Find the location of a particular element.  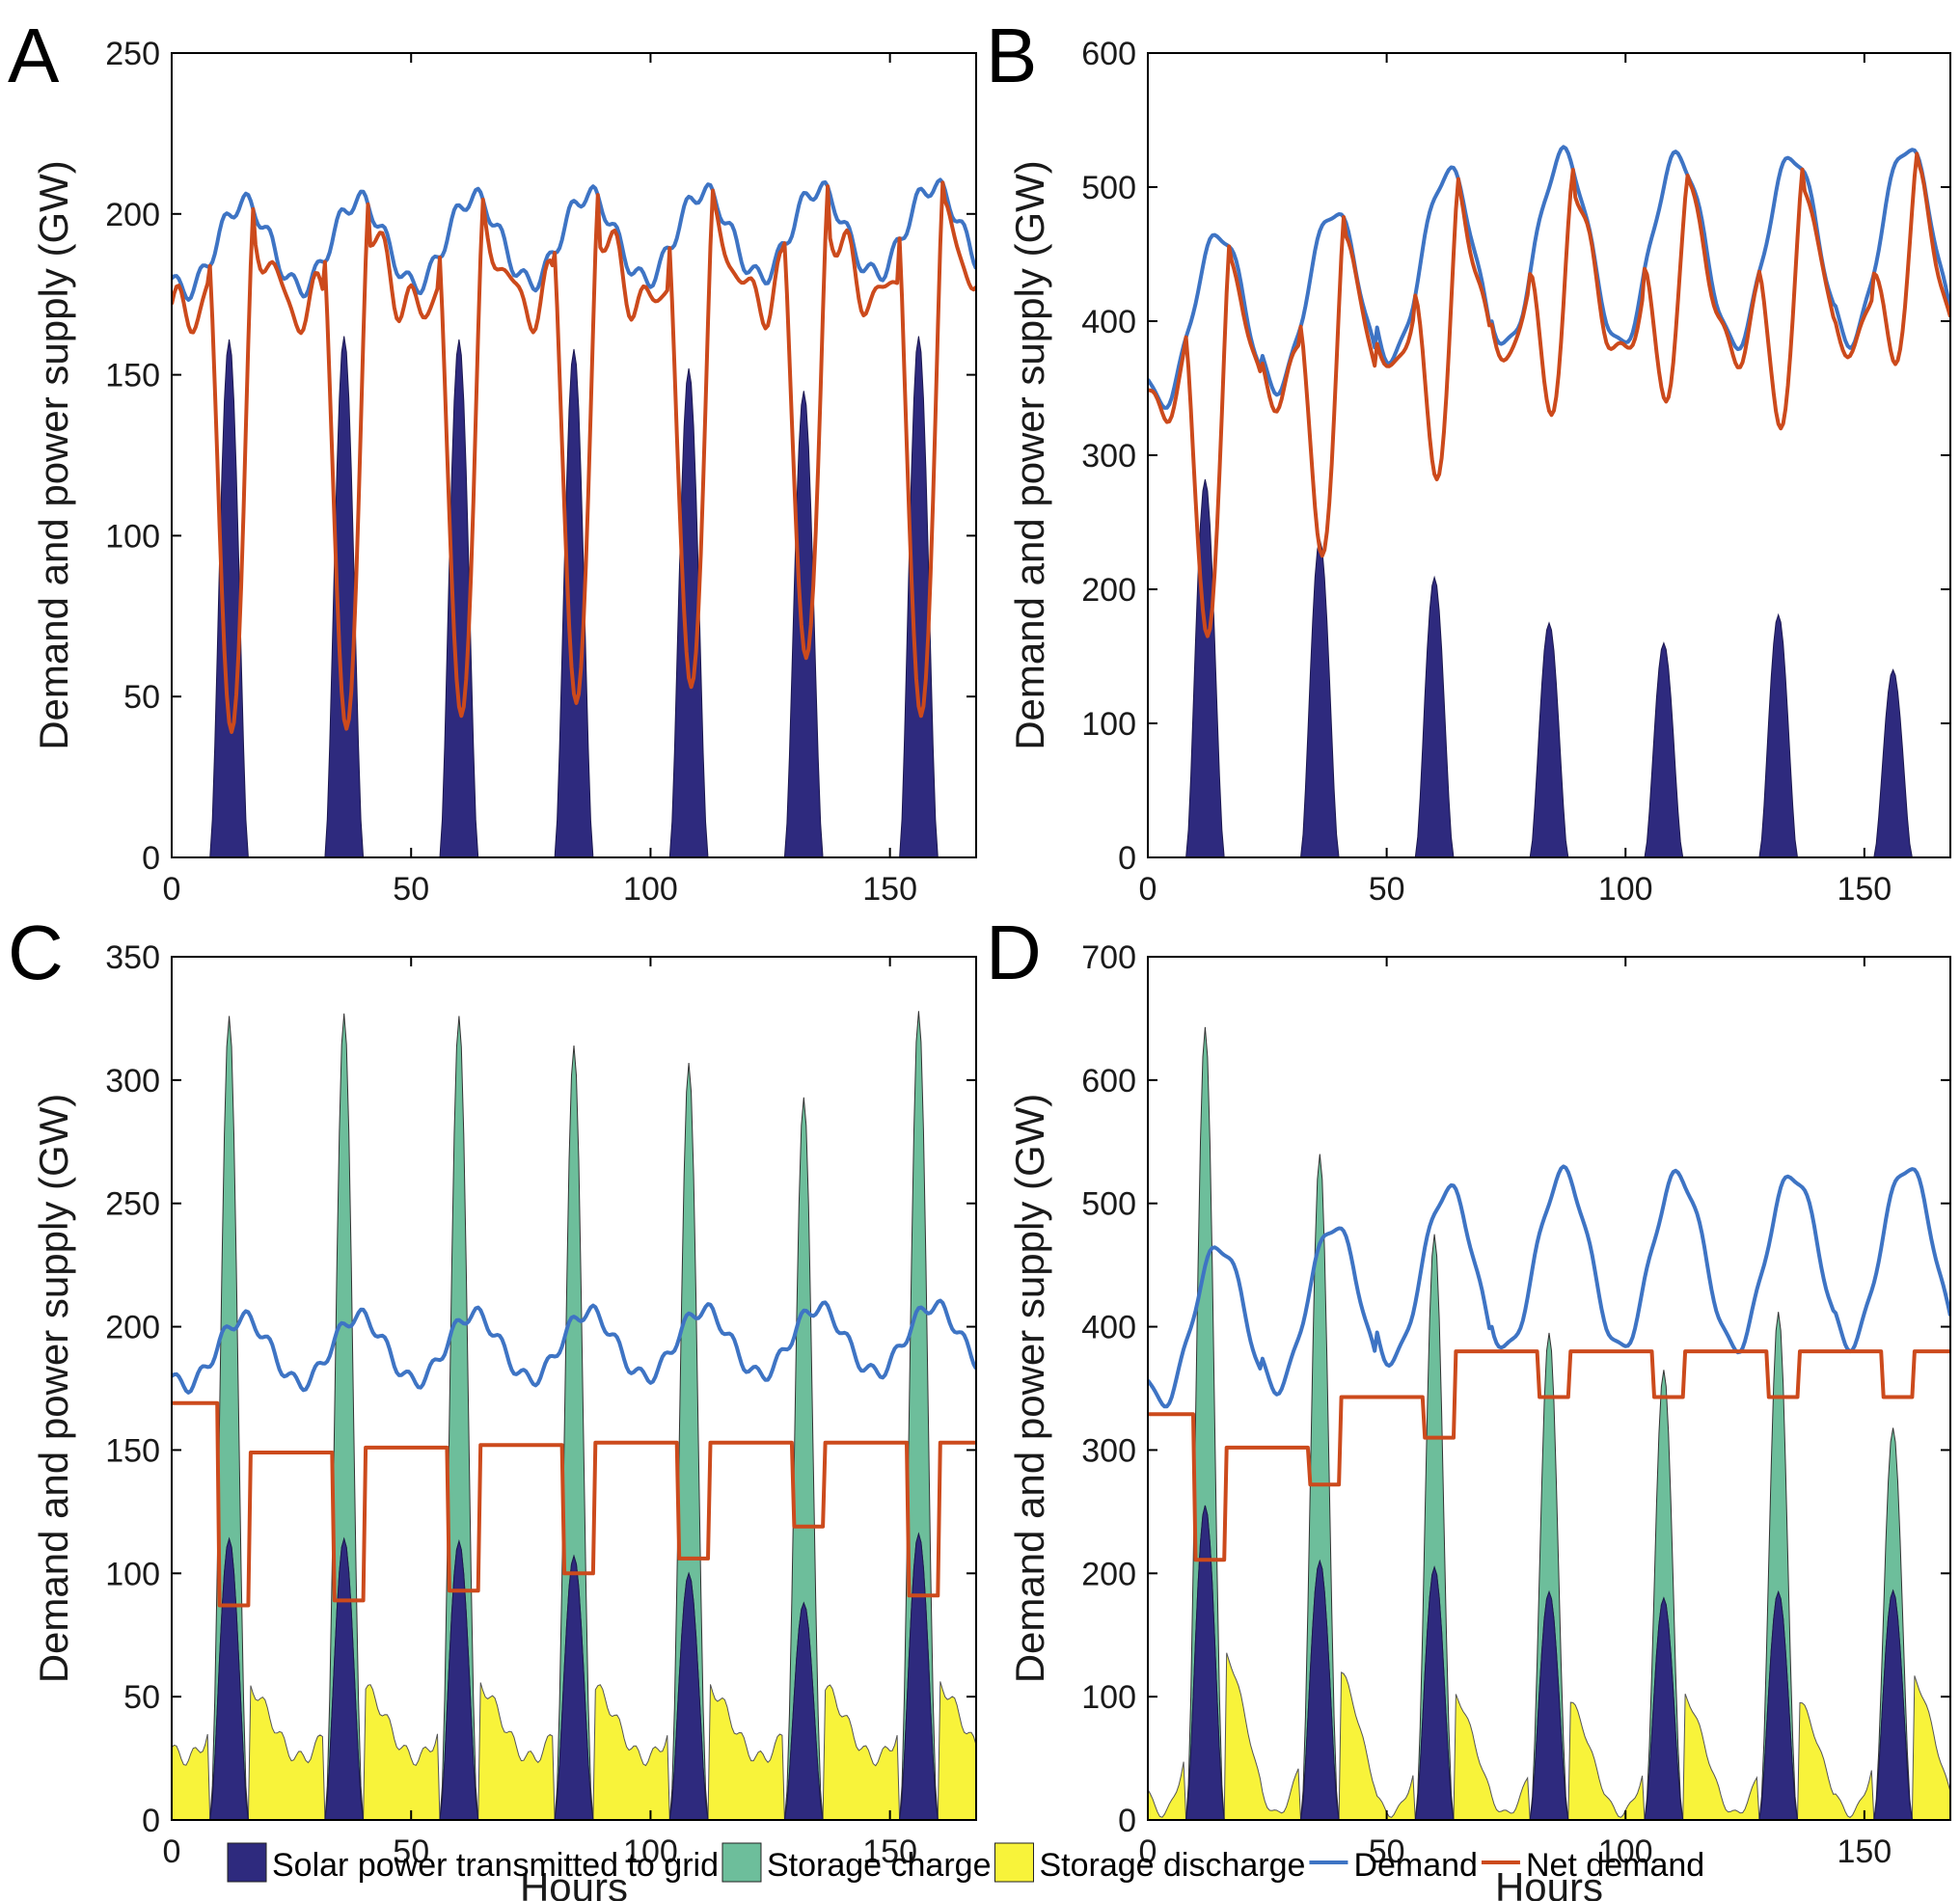

legend-item-net_demand: Net demand is located at coordinates (1592, 1865).